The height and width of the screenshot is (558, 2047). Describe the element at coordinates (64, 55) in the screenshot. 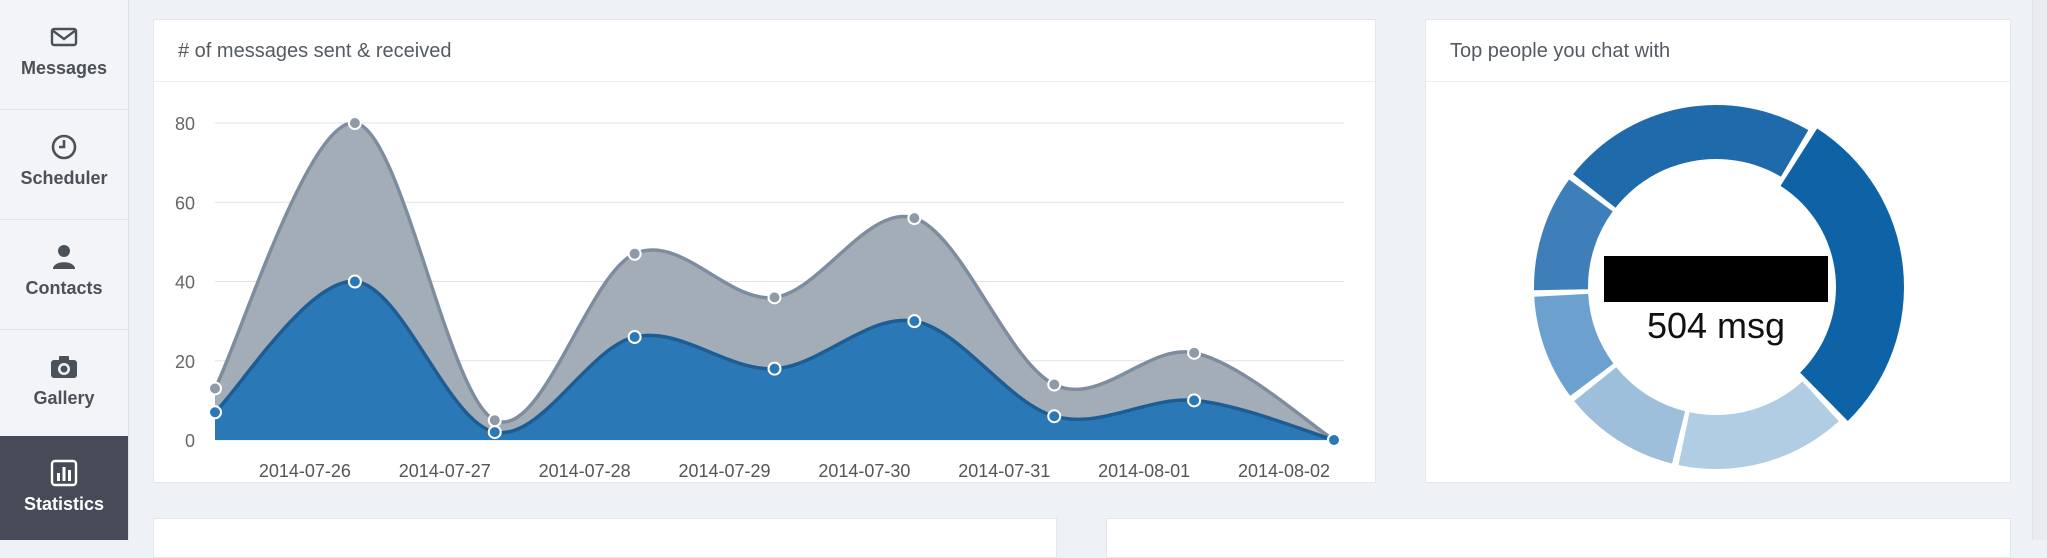

I see `sidebar-item-messages: Messages` at that location.